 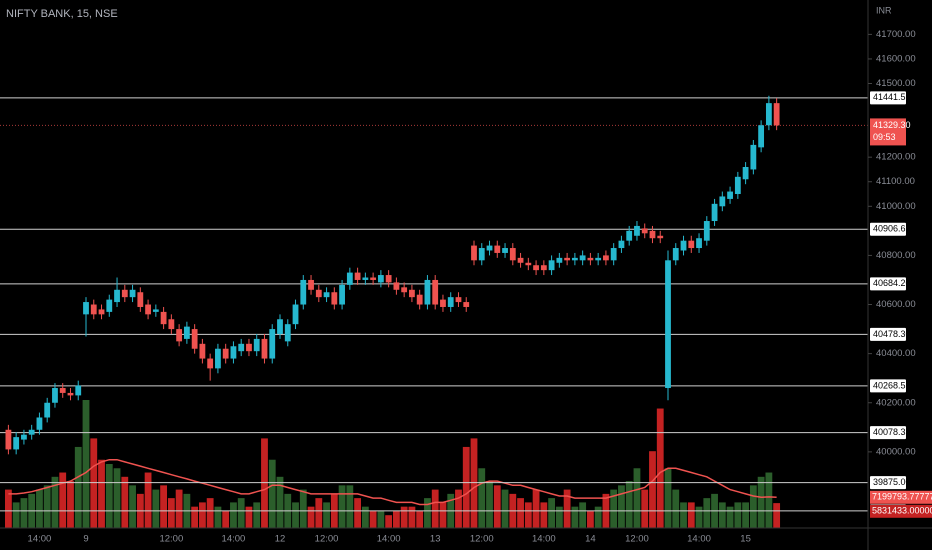 What do you see at coordinates (896, 58) in the screenshot?
I see `y-tick-label: 41600.00` at bounding box center [896, 58].